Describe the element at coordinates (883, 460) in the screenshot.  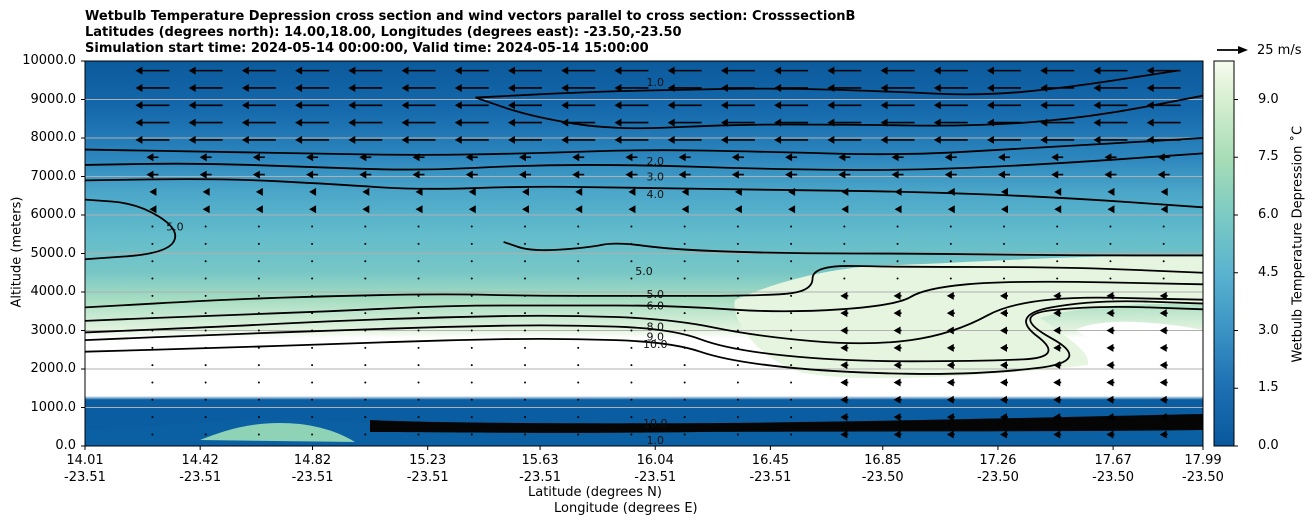
I see `x-tick-label-lat: 16.85` at that location.